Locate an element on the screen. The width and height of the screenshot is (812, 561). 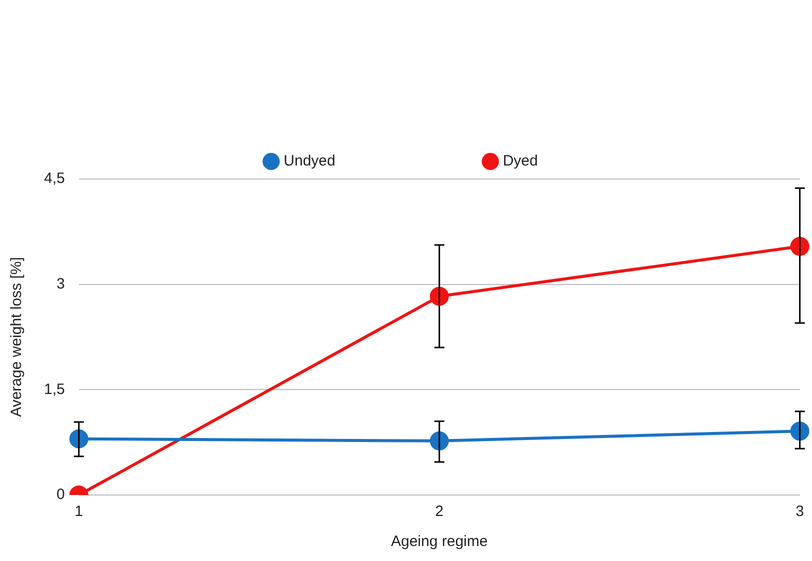
x-tick-label: 1 is located at coordinates (79, 511).